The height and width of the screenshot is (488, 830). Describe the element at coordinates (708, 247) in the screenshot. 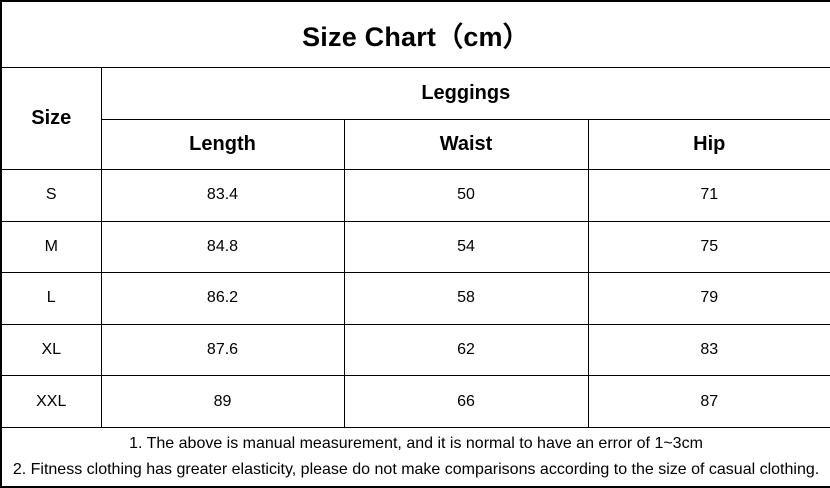

I see `cell-hip-value: 75` at that location.